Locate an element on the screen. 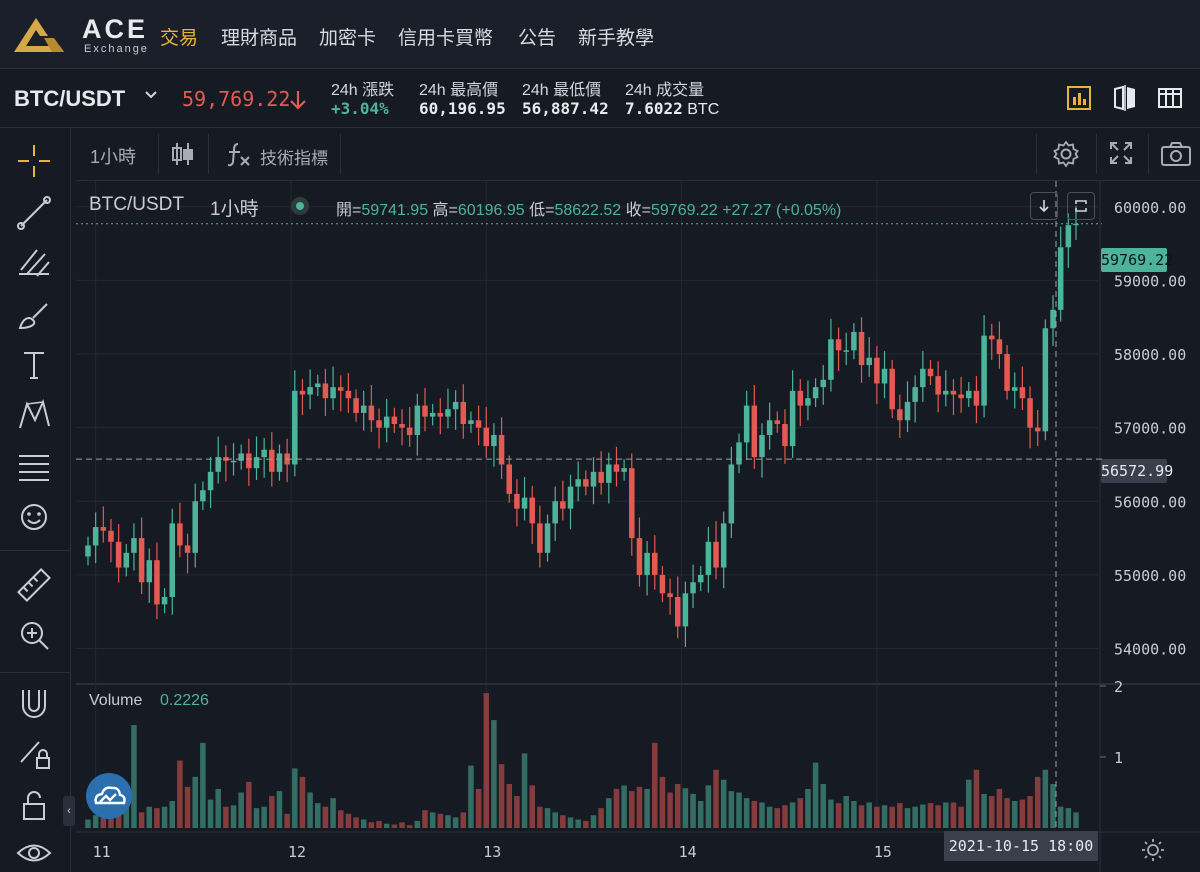 This screenshot has height=872, width=1200. zoom-in-icon is located at coordinates (34, 635).